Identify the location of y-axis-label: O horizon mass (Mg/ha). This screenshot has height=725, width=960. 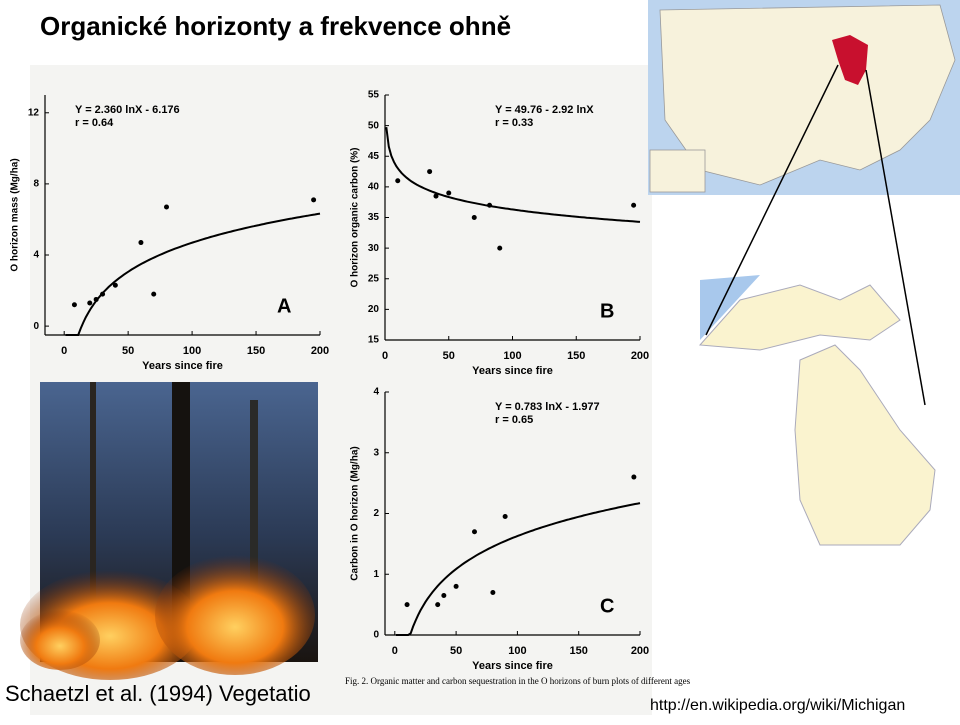
(15, 214).